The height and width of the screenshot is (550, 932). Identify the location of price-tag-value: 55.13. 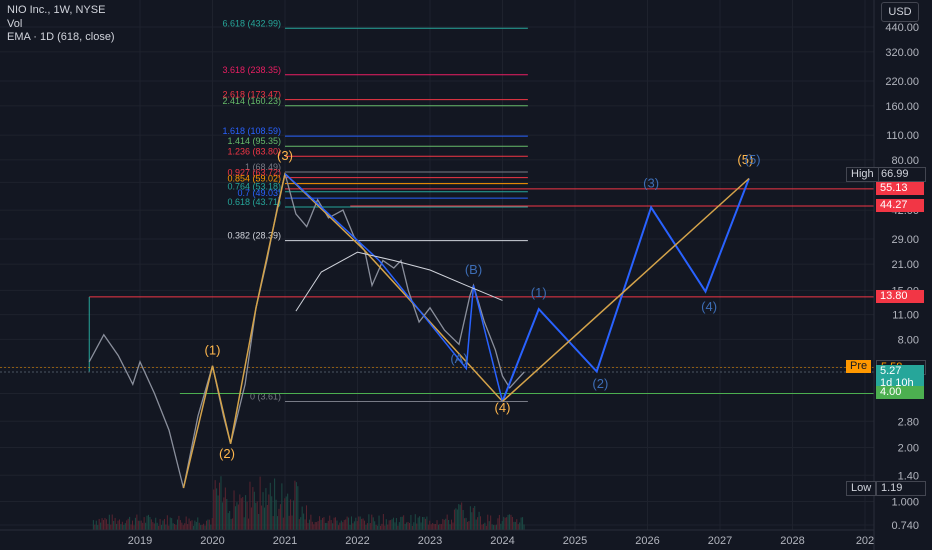
(900, 188).